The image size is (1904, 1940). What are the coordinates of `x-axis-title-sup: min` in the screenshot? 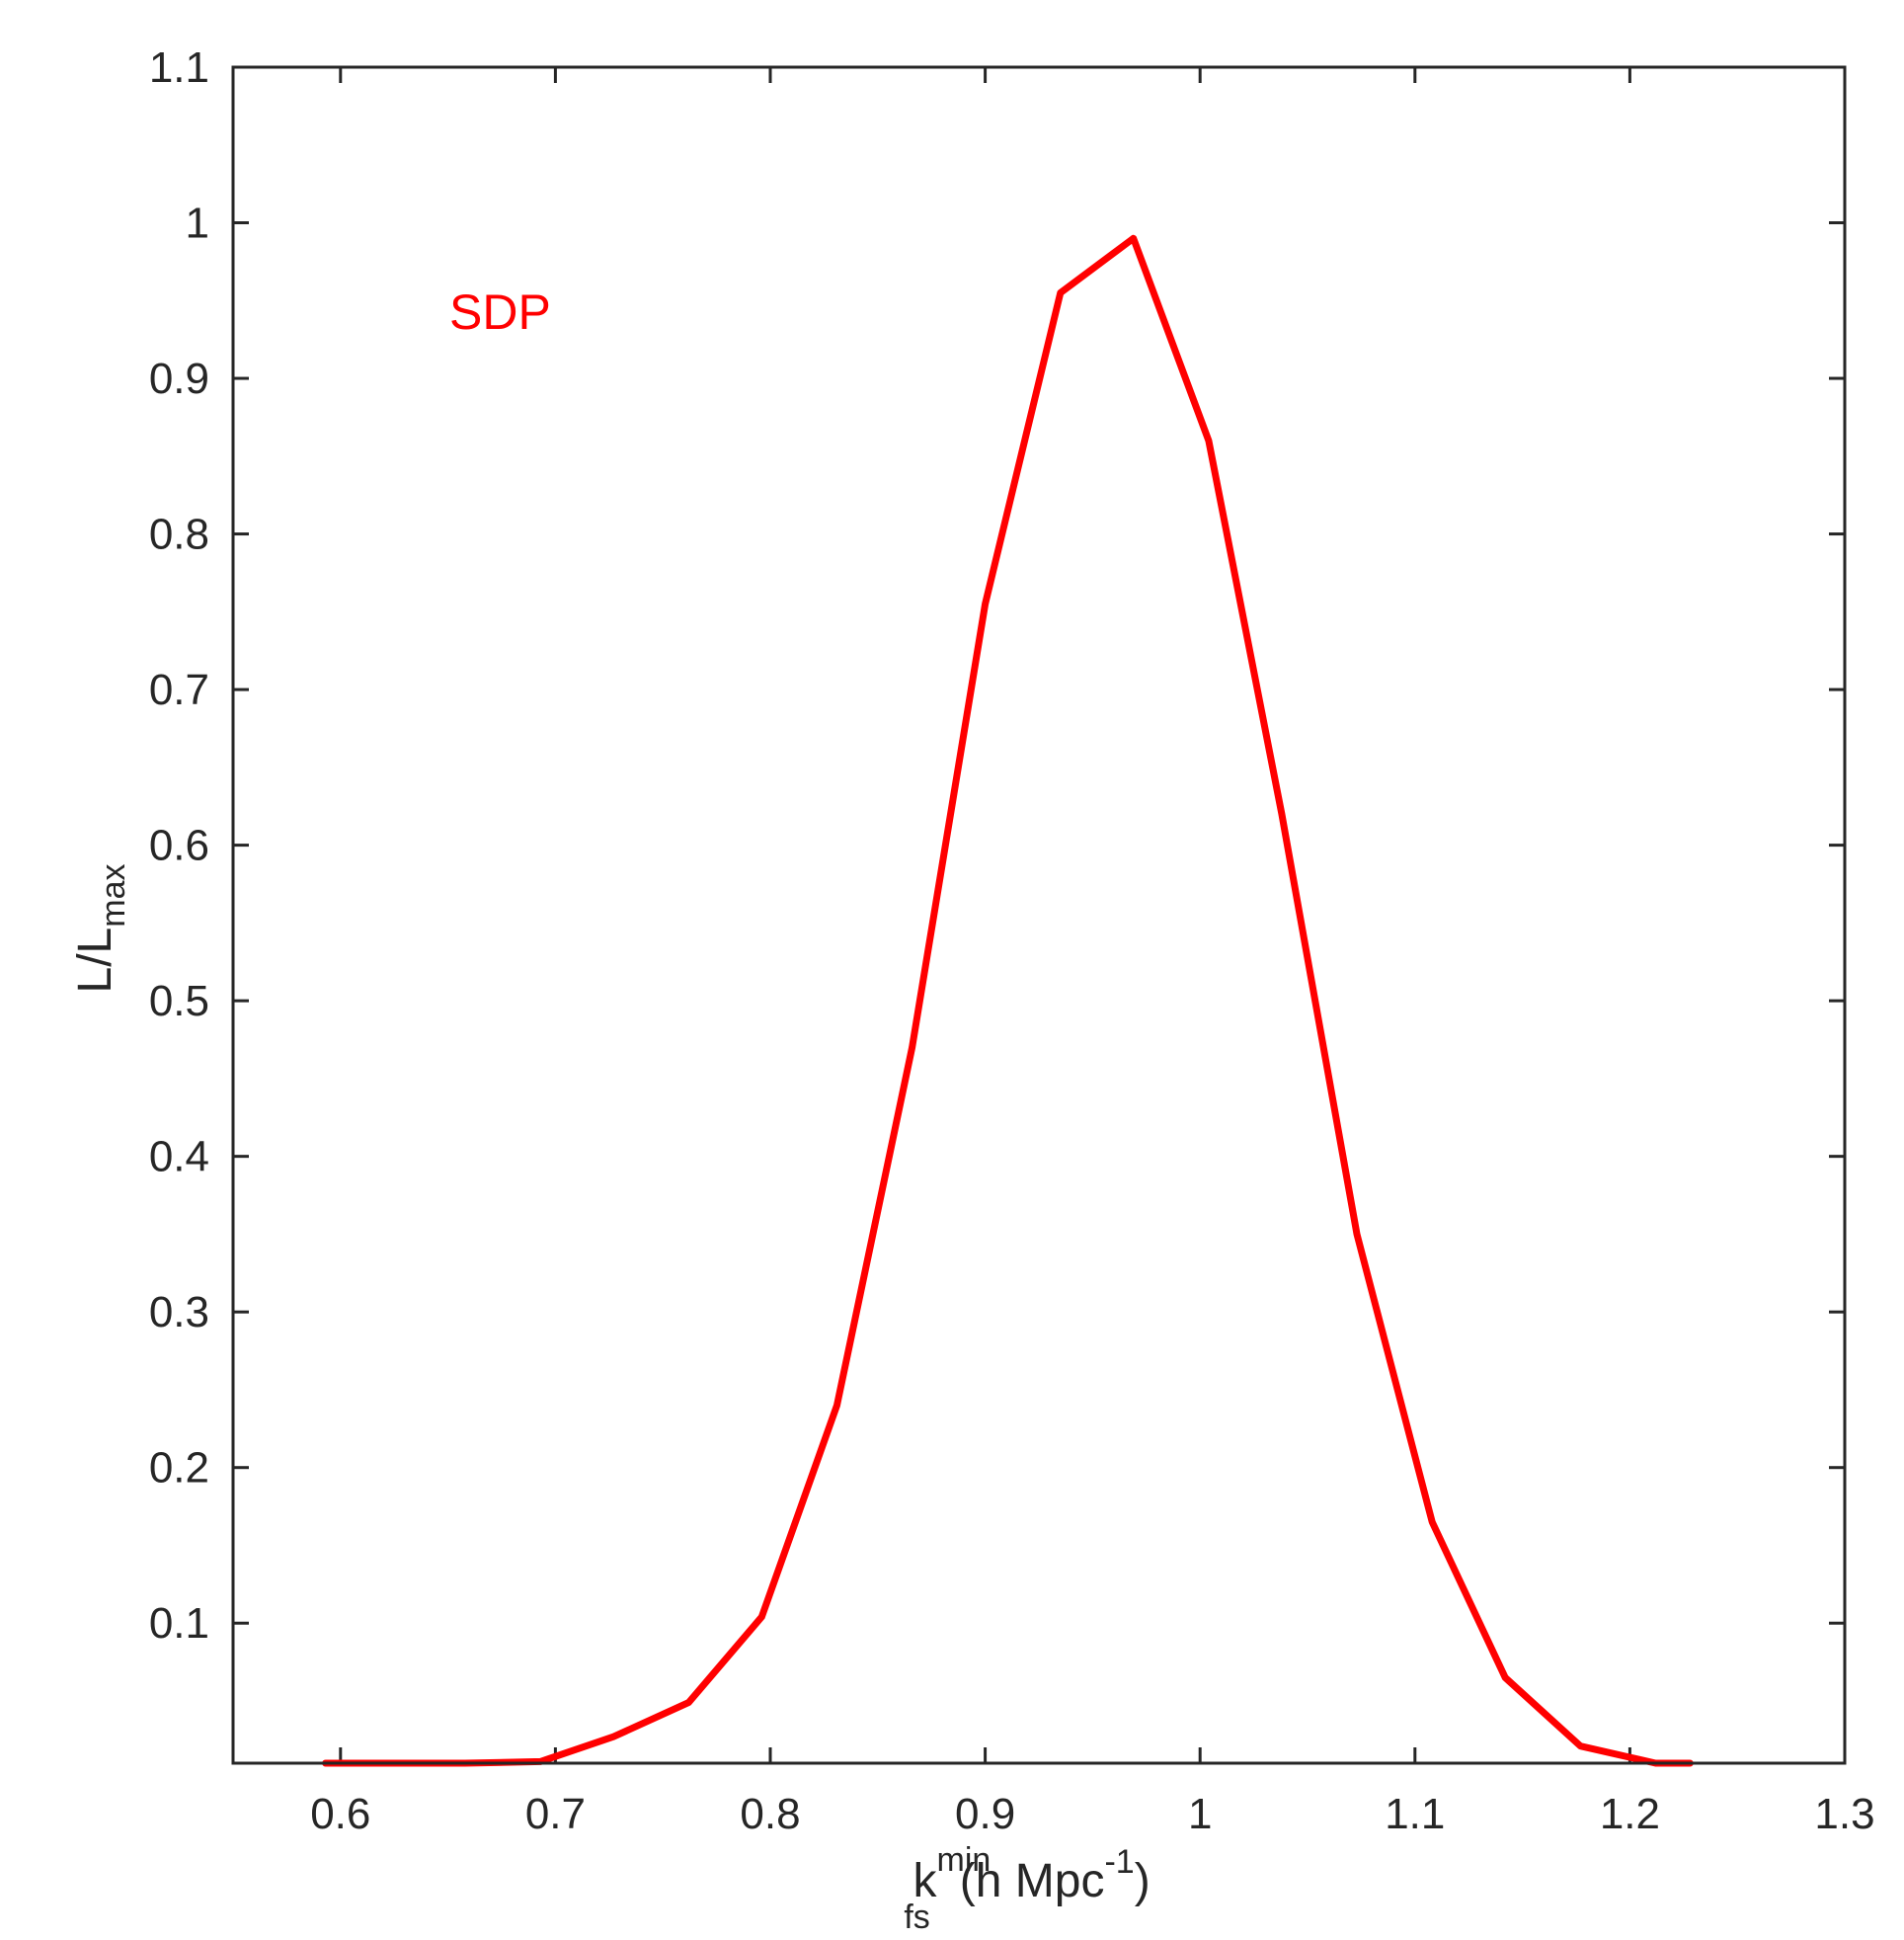 It's located at (964, 1860).